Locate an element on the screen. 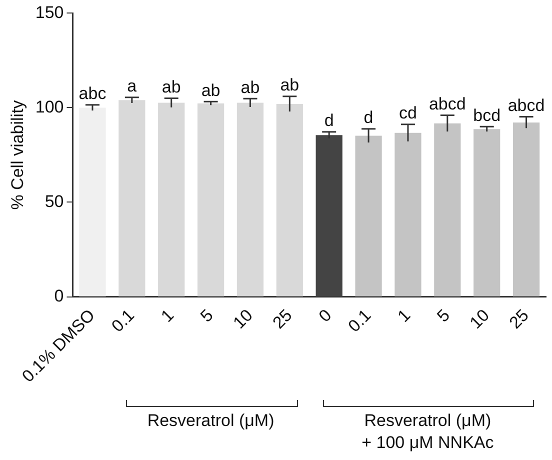  text: Resveratrol (μM) + 100 μM NNKAc is located at coordinates (428, 432).